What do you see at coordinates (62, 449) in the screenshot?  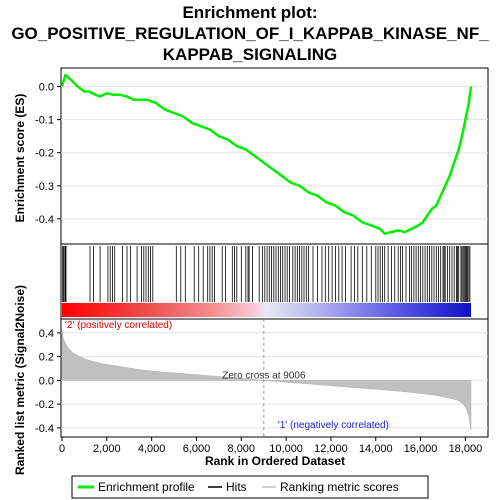 I see `x-tick-label: 0` at bounding box center [62, 449].